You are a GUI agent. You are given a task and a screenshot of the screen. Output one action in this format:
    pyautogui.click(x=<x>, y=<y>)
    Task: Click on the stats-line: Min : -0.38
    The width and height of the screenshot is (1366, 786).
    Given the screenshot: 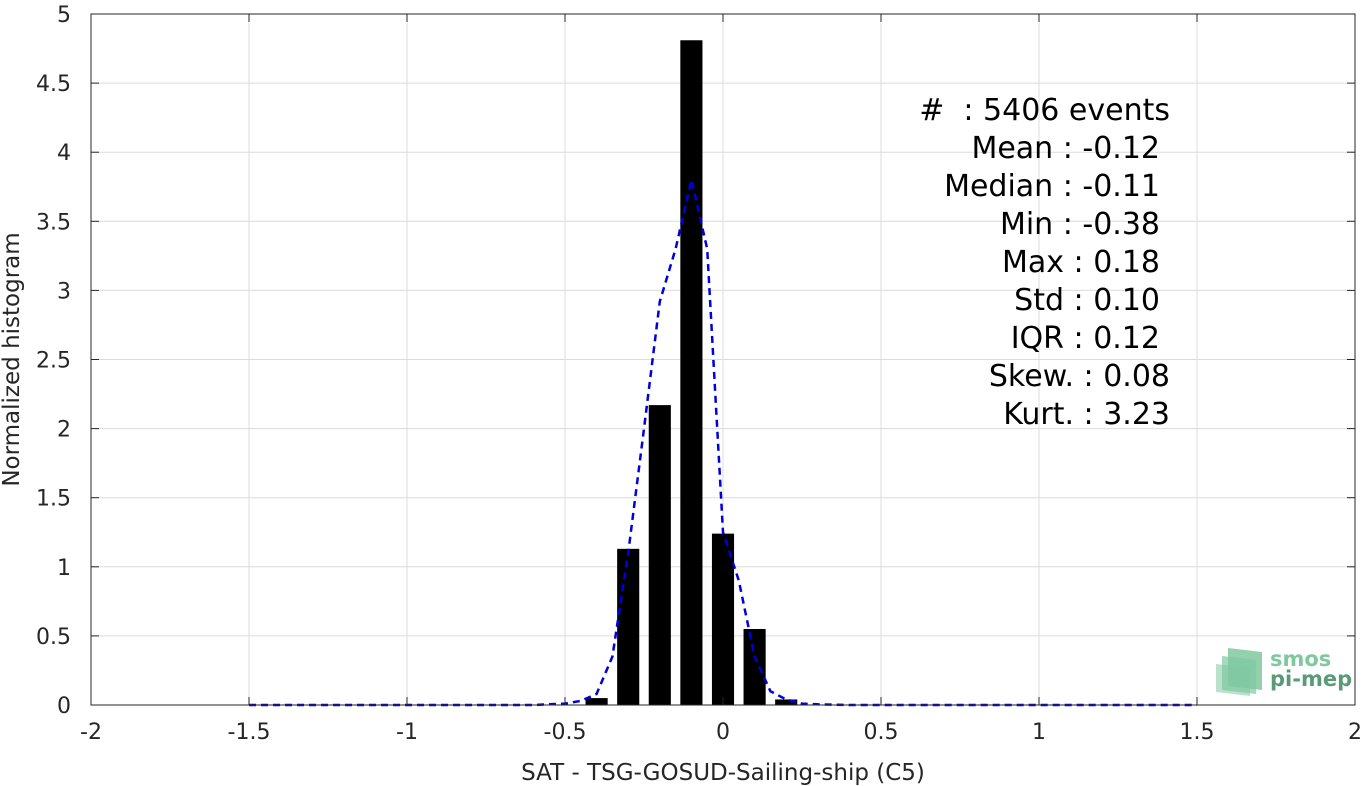 What is the action you would take?
    pyautogui.click(x=1080, y=224)
    